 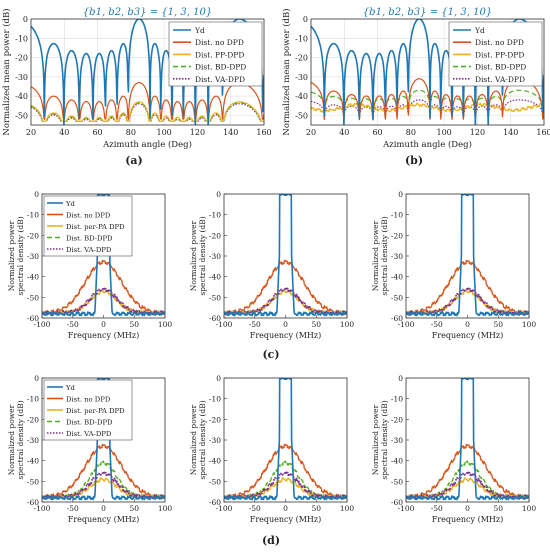 What do you see at coordinates (270, 354) in the screenshot?
I see `panel-label: (c)` at bounding box center [270, 354].